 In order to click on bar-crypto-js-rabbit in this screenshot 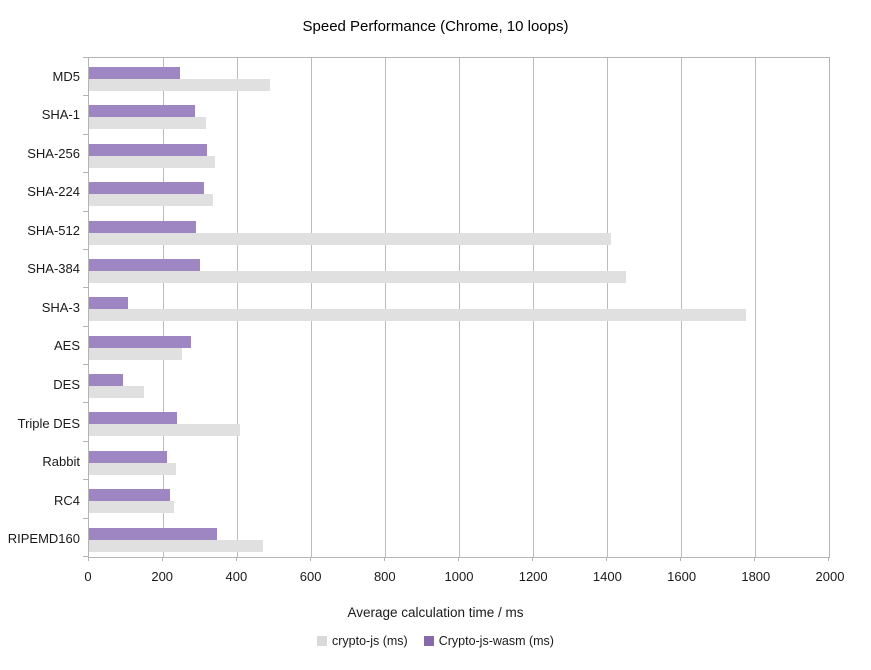, I will do `click(132, 468)`.